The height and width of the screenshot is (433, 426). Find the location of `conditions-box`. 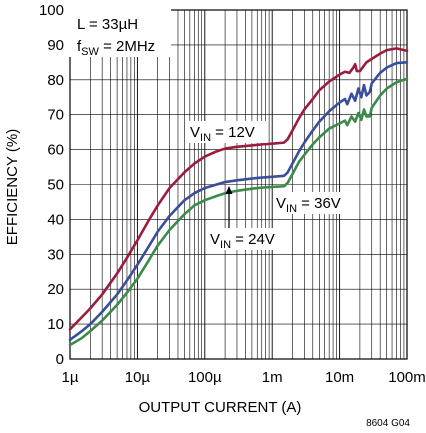

conditions-box is located at coordinates (120, 33).